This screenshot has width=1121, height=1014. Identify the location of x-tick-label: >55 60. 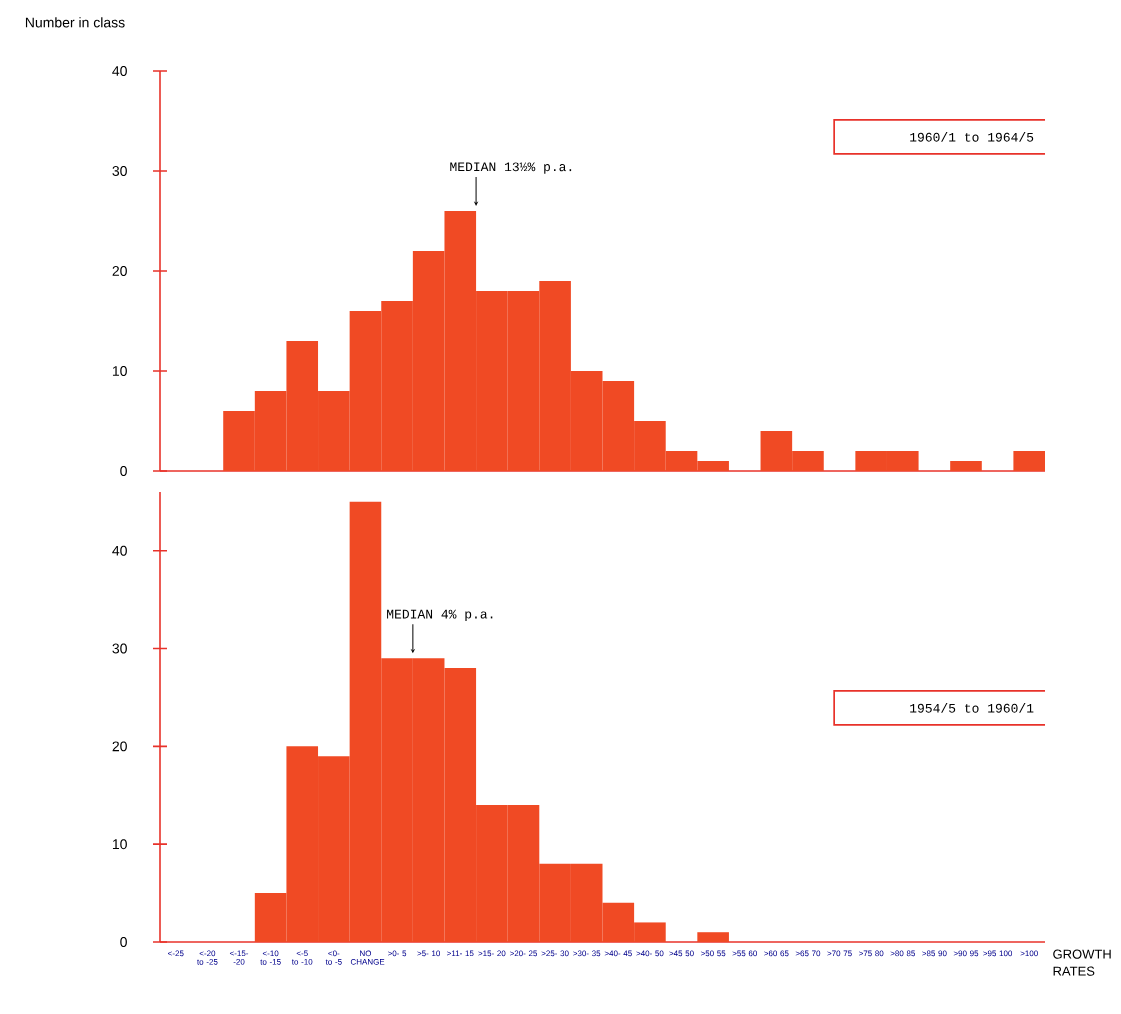
(744, 953).